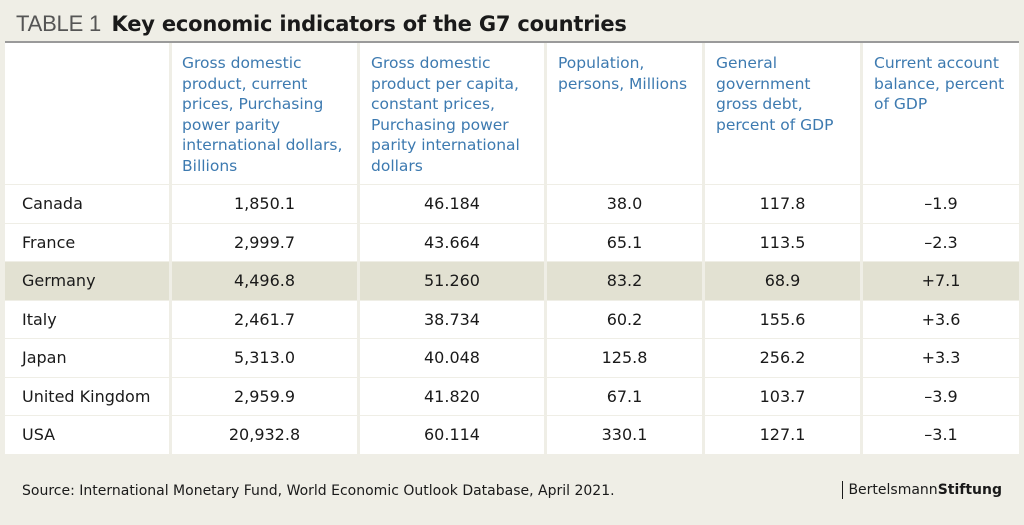  I want to click on table-row: Japan 5,313.0 40.048 125.8 256.2 +3.3, so click(512, 357).